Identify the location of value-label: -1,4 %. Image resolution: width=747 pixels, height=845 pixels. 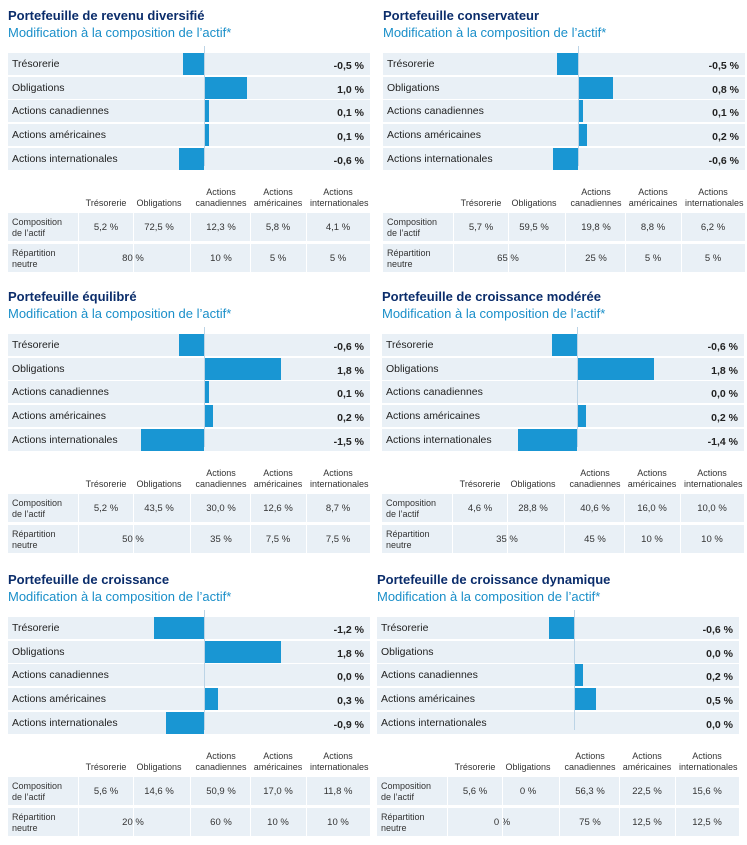
(722, 442).